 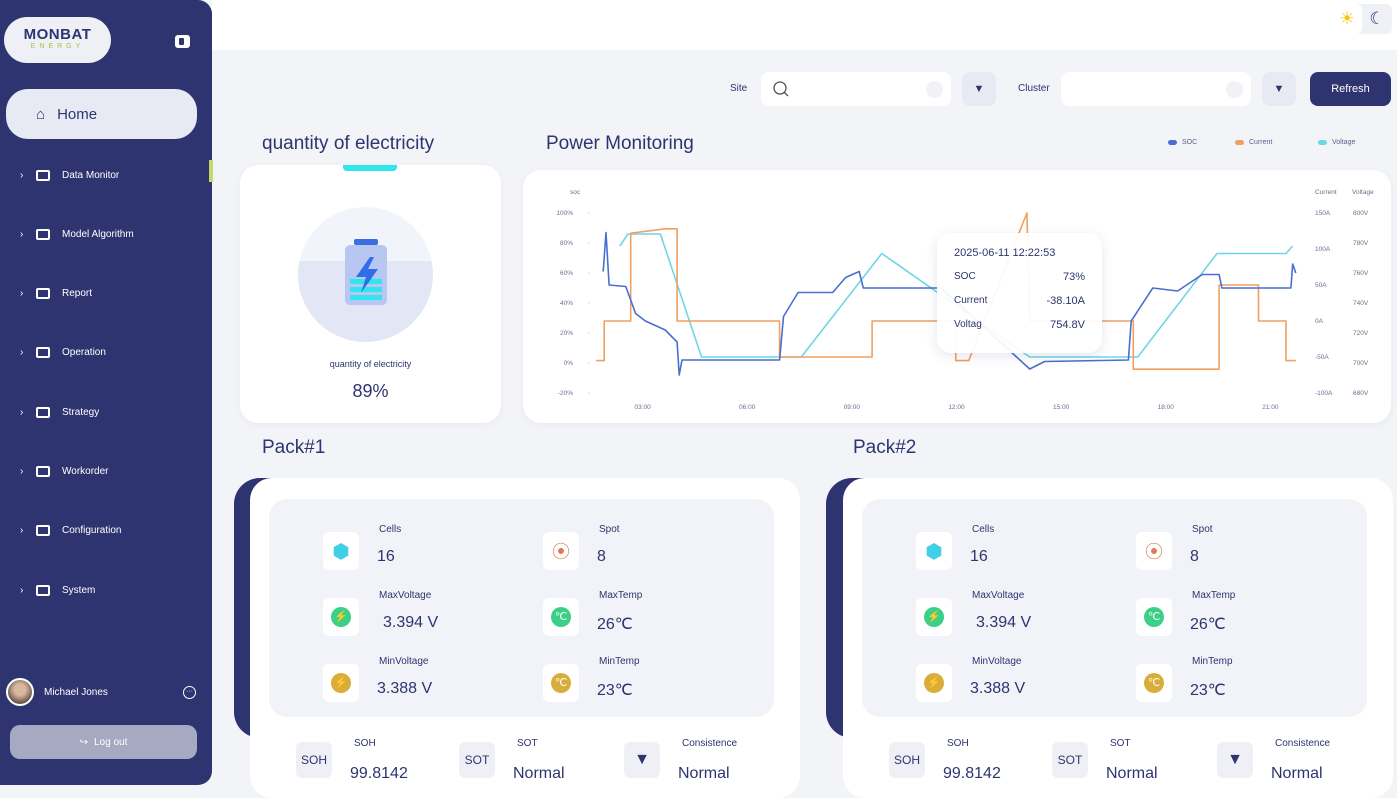 I want to click on cluster-input, so click(x=1156, y=89).